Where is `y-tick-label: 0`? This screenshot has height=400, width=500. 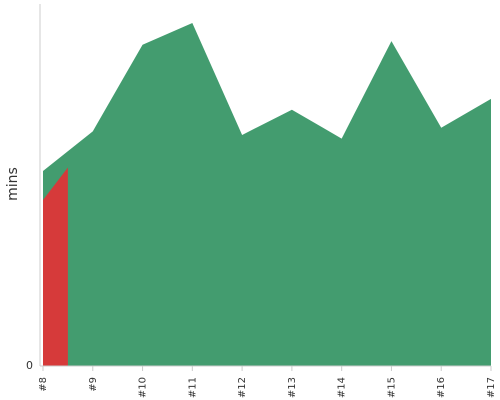
y-tick-label: 0 is located at coordinates (29, 365).